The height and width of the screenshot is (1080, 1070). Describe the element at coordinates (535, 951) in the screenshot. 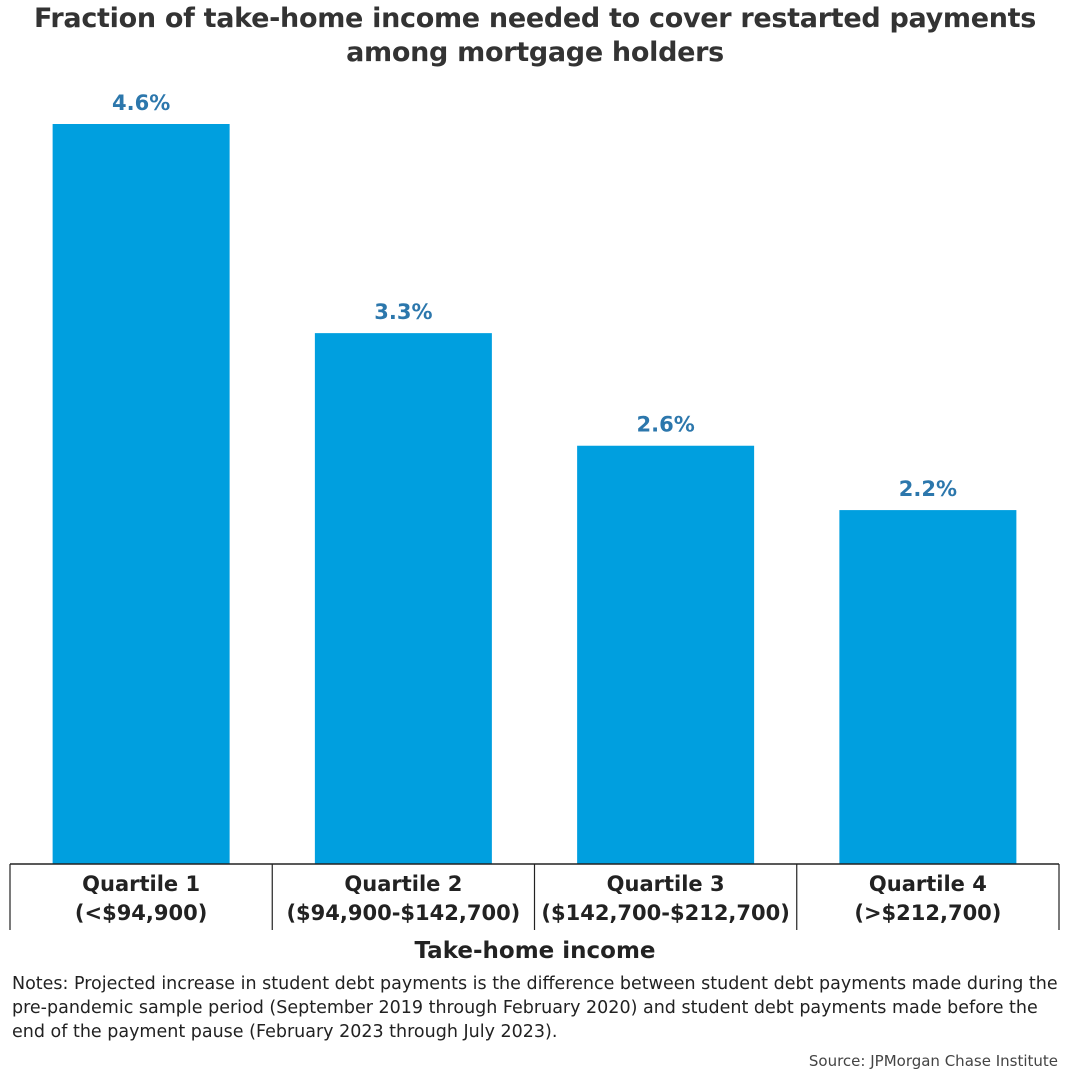

I see `x-axis-label: Take-home income` at that location.